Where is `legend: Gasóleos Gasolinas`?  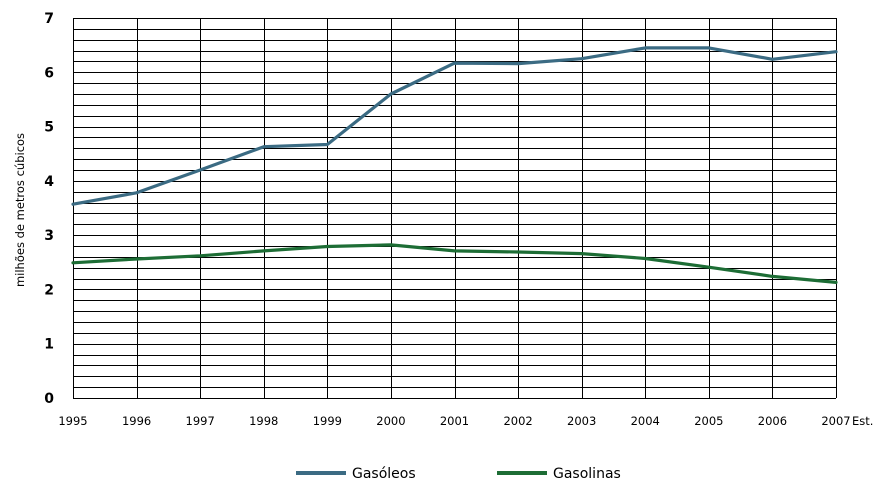
legend: Gasóleos Gasolinas is located at coordinates (458, 473).